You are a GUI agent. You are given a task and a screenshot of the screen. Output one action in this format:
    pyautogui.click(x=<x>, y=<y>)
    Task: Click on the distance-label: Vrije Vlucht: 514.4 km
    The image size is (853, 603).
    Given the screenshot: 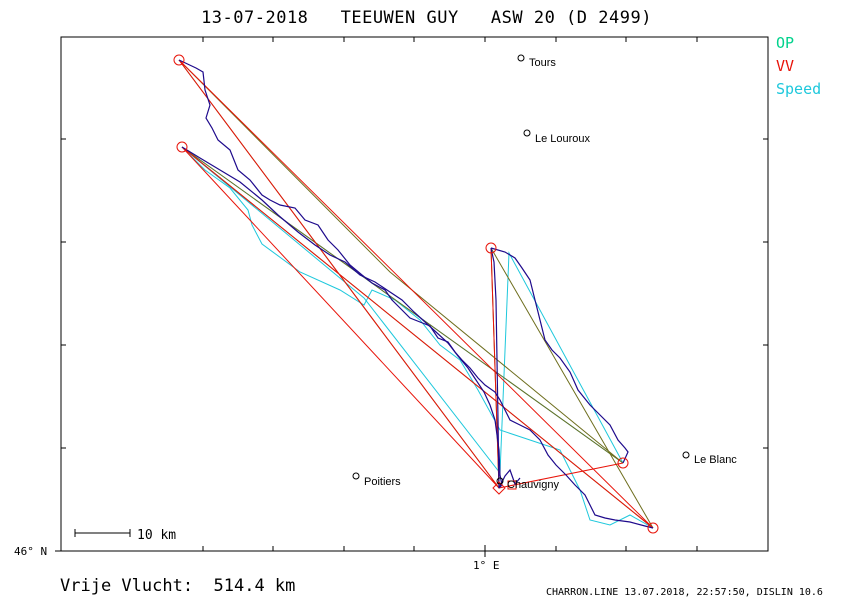 What is the action you would take?
    pyautogui.click(x=178, y=586)
    